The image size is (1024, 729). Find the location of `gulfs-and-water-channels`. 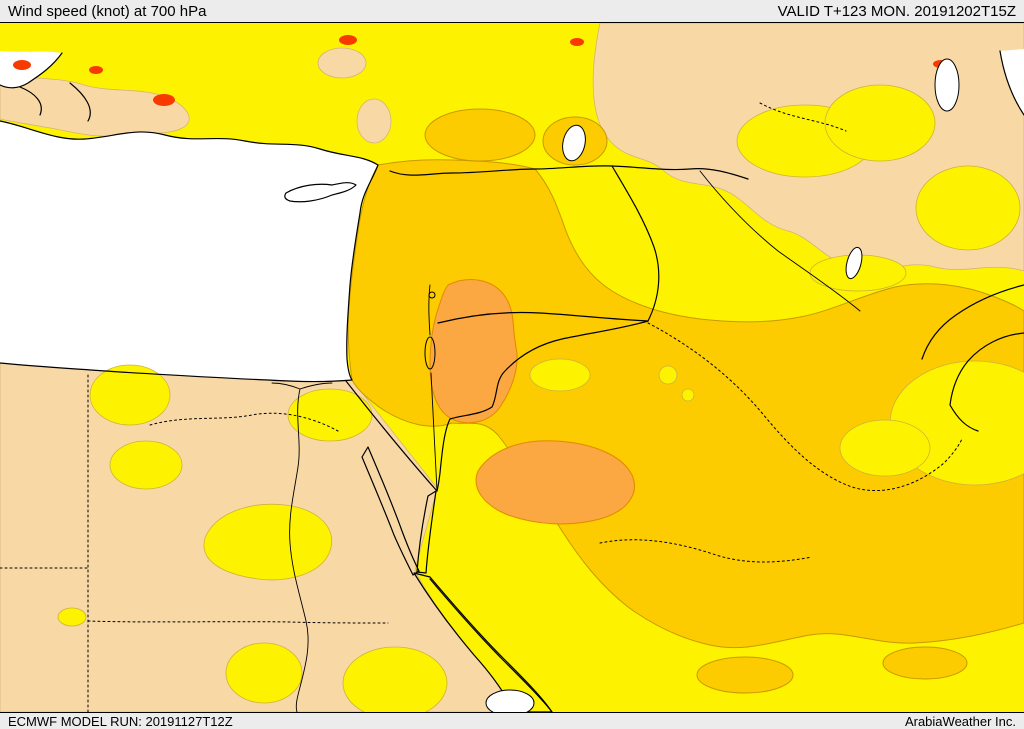

gulfs-and-water-channels is located at coordinates (457, 579).